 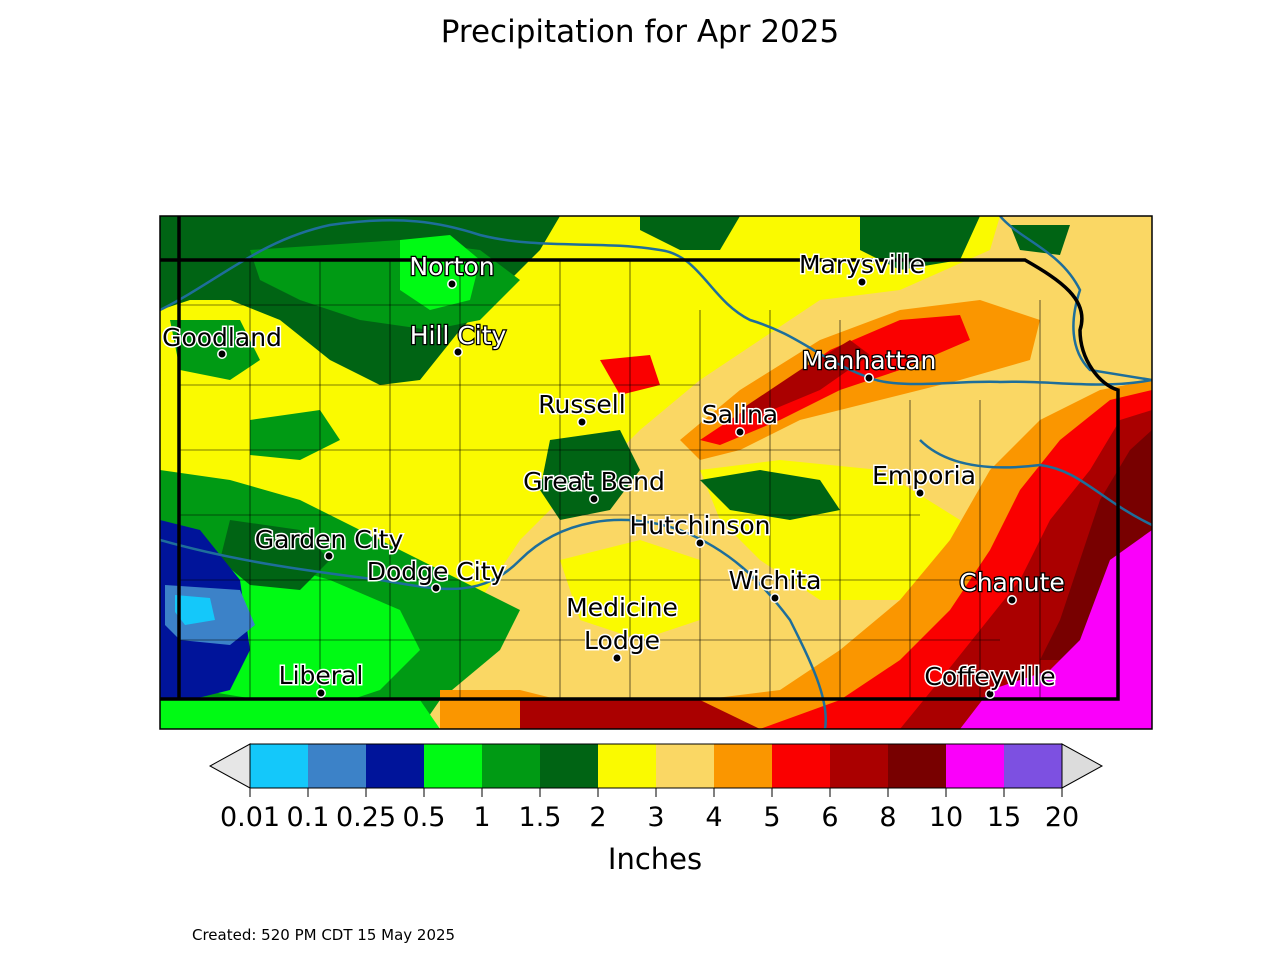 What do you see at coordinates (366, 817) in the screenshot?
I see `colorbar-tick-label: 0.25` at bounding box center [366, 817].